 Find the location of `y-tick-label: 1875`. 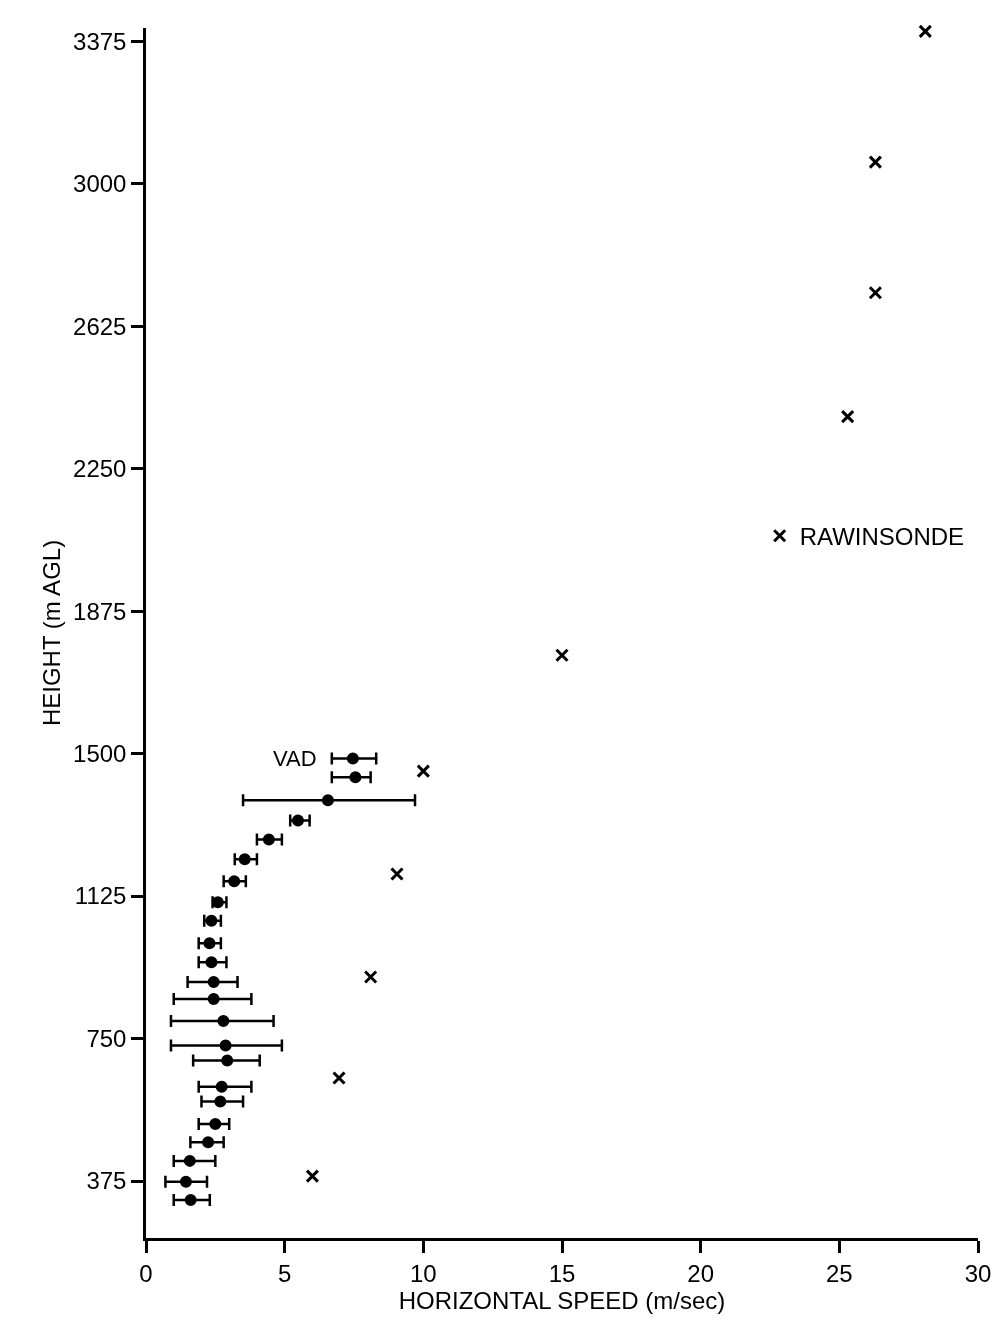

y-tick-label: 1875 is located at coordinates (100, 611).